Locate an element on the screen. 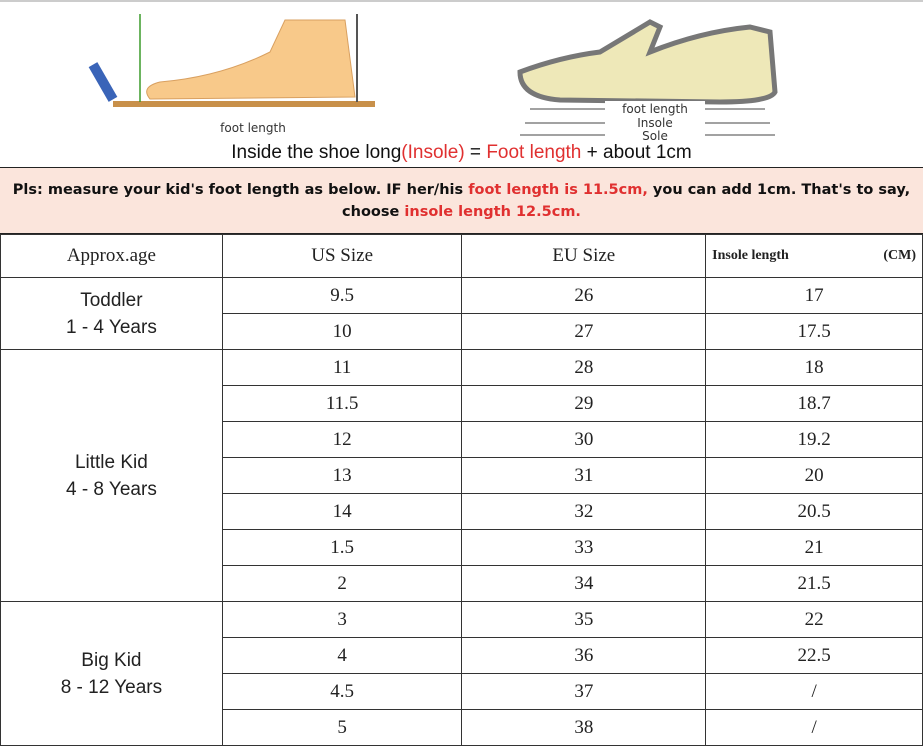  eu-size-cell: 28 is located at coordinates (584, 367).